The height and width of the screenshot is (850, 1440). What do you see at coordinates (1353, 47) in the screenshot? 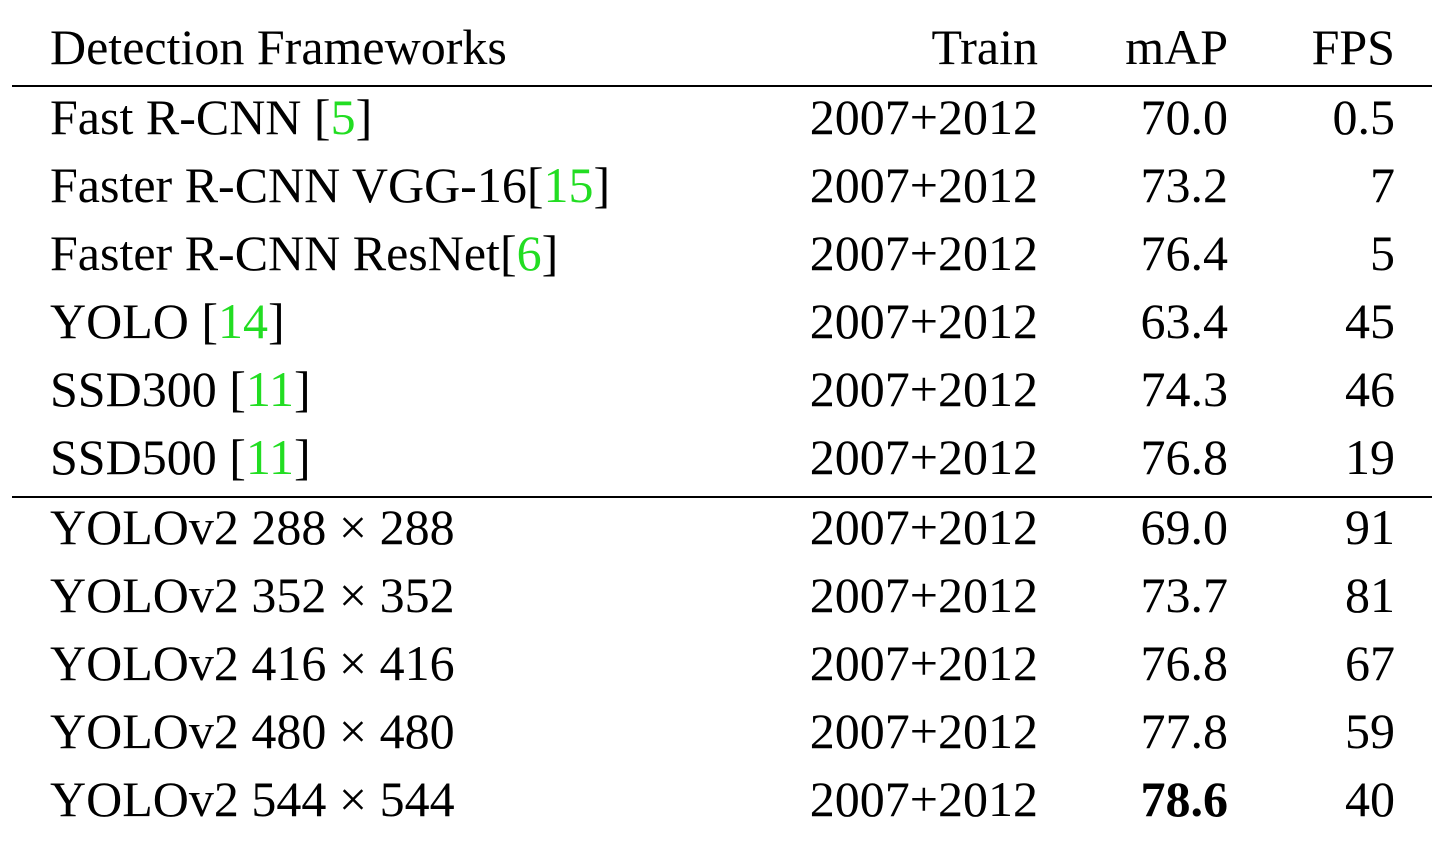
I see `header-cell: FPS` at bounding box center [1353, 47].